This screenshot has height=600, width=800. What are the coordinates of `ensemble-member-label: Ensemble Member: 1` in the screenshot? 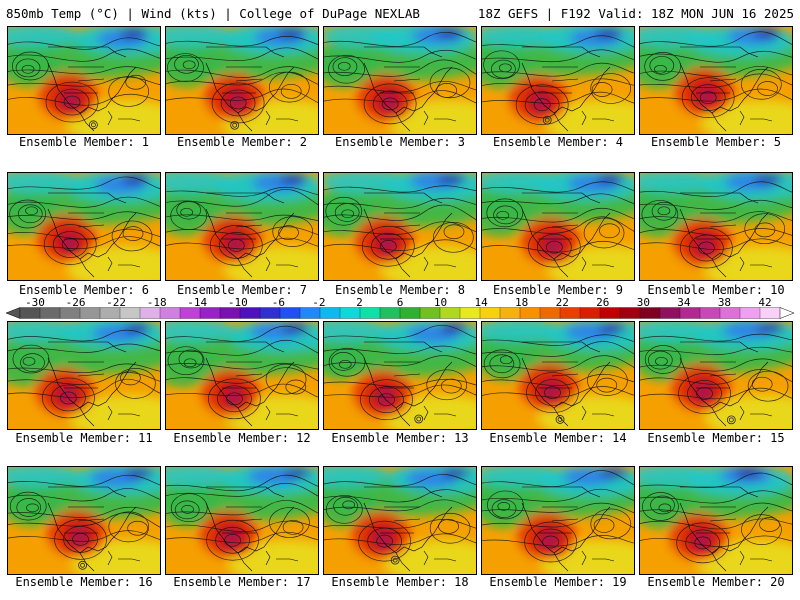 It's located at (84, 142).